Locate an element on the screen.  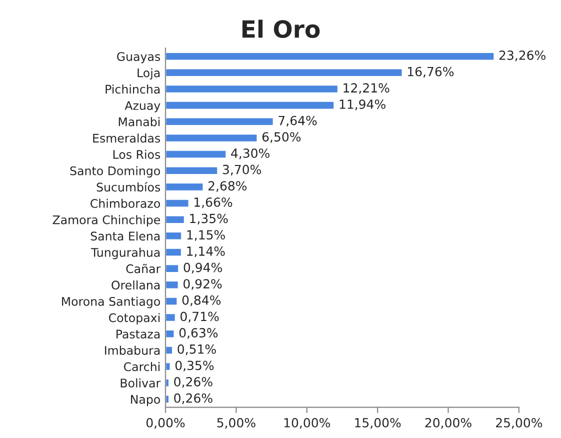
data-label: 0,35% is located at coordinates (194, 366).